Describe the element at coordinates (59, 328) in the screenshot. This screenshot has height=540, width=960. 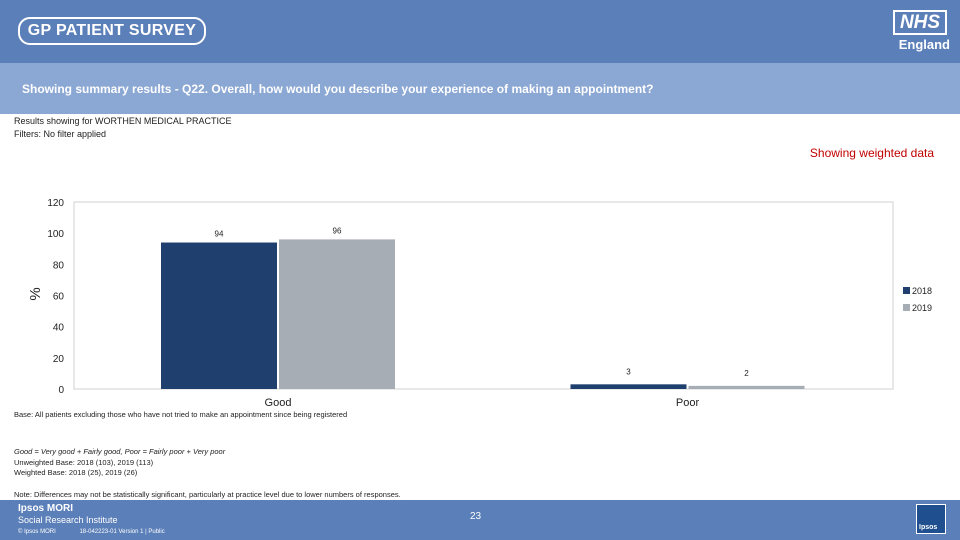
I see `y-tick-label: 40` at that location.